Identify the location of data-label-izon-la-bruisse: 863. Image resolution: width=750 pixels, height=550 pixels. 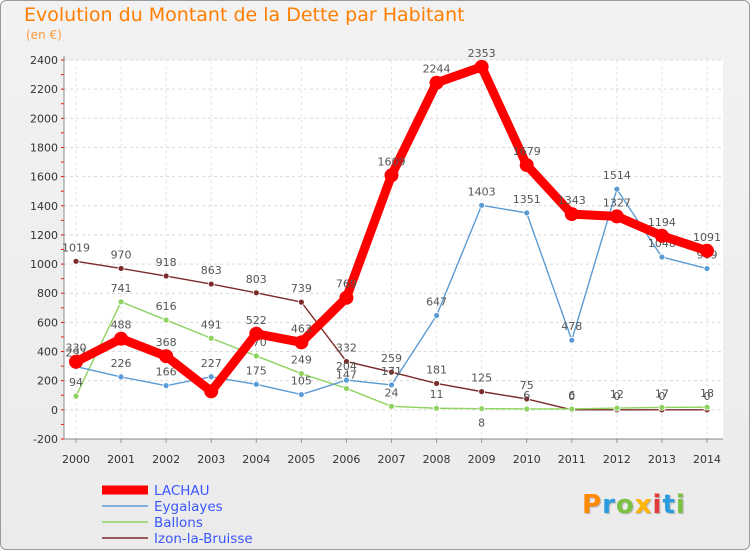
(211, 270).